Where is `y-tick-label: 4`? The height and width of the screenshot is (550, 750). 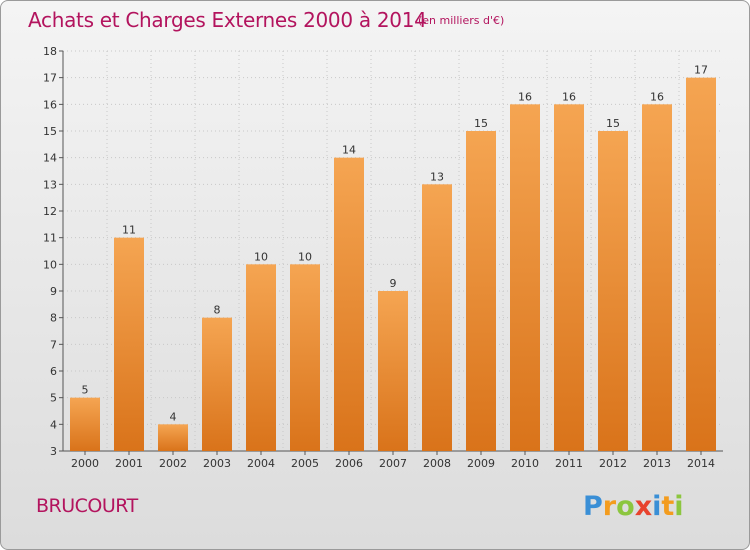 y-tick-label: 4 is located at coordinates (53, 424).